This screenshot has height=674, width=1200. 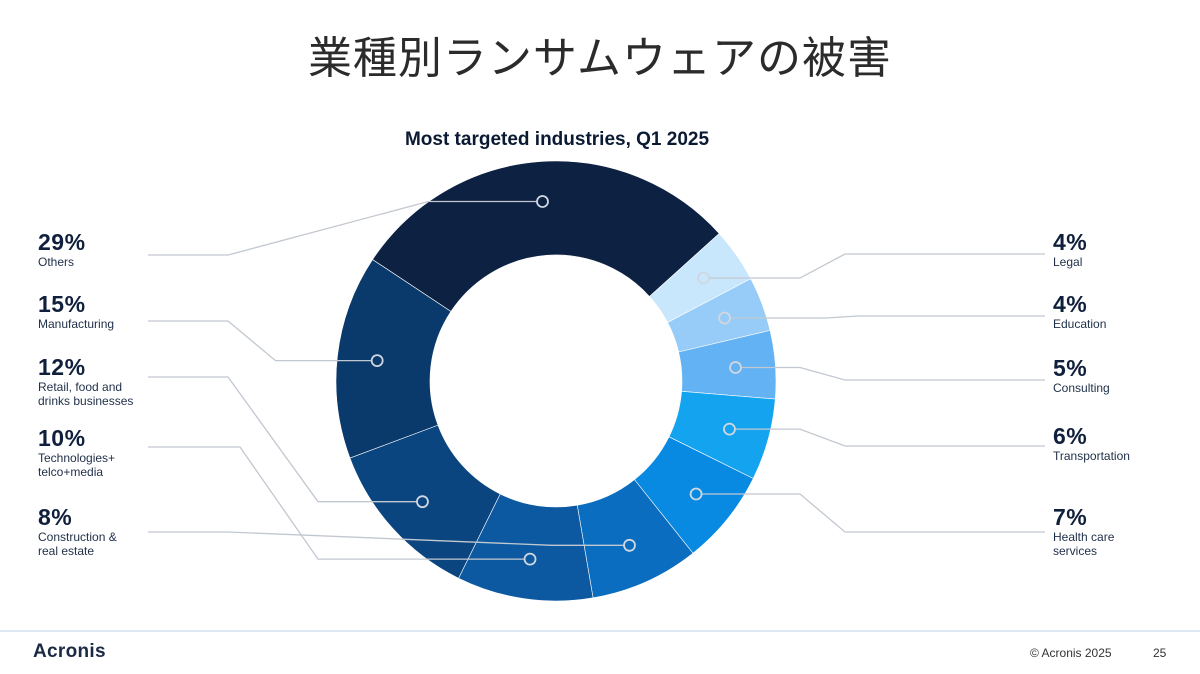 What do you see at coordinates (1160, 653) in the screenshot?
I see `page-number: 25` at bounding box center [1160, 653].